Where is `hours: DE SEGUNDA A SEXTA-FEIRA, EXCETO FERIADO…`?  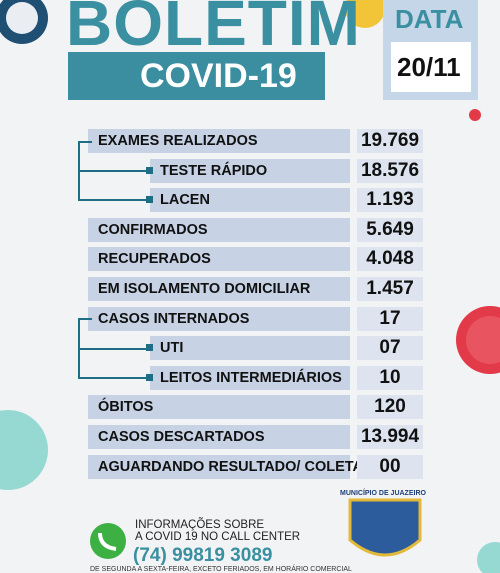
hours: DE SEGUNDA A SEXTA-FEIRA, EXCETO FERIADO… is located at coordinates (221, 569).